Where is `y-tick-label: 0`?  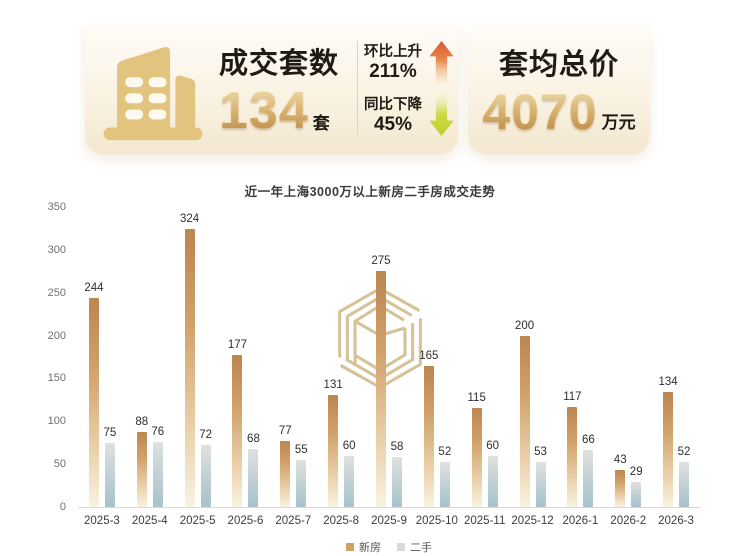 y-tick-label: 0 is located at coordinates (62, 507).